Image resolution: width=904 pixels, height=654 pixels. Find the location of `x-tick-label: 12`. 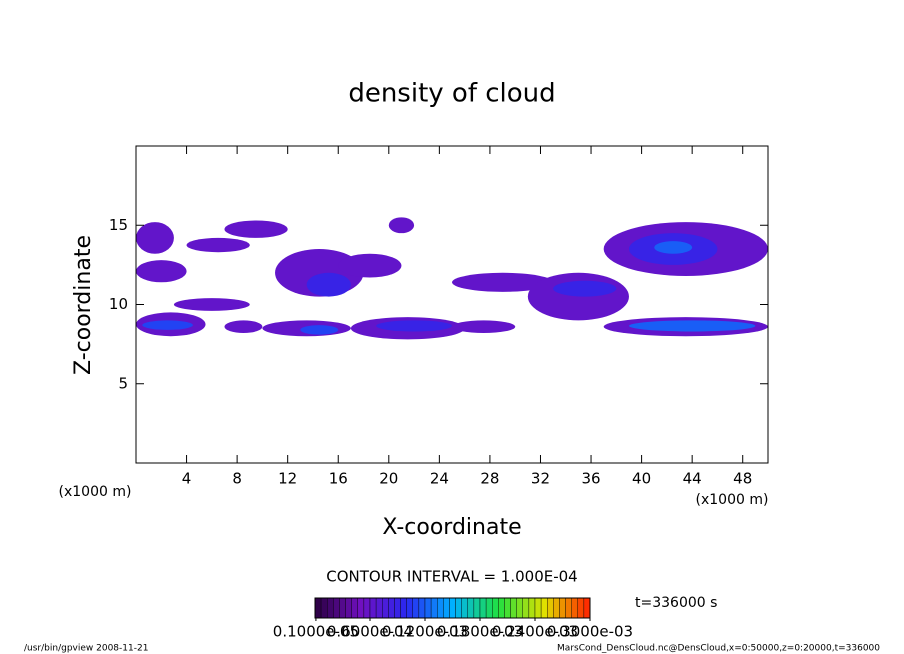

x-tick-label: 12 is located at coordinates (287, 479).